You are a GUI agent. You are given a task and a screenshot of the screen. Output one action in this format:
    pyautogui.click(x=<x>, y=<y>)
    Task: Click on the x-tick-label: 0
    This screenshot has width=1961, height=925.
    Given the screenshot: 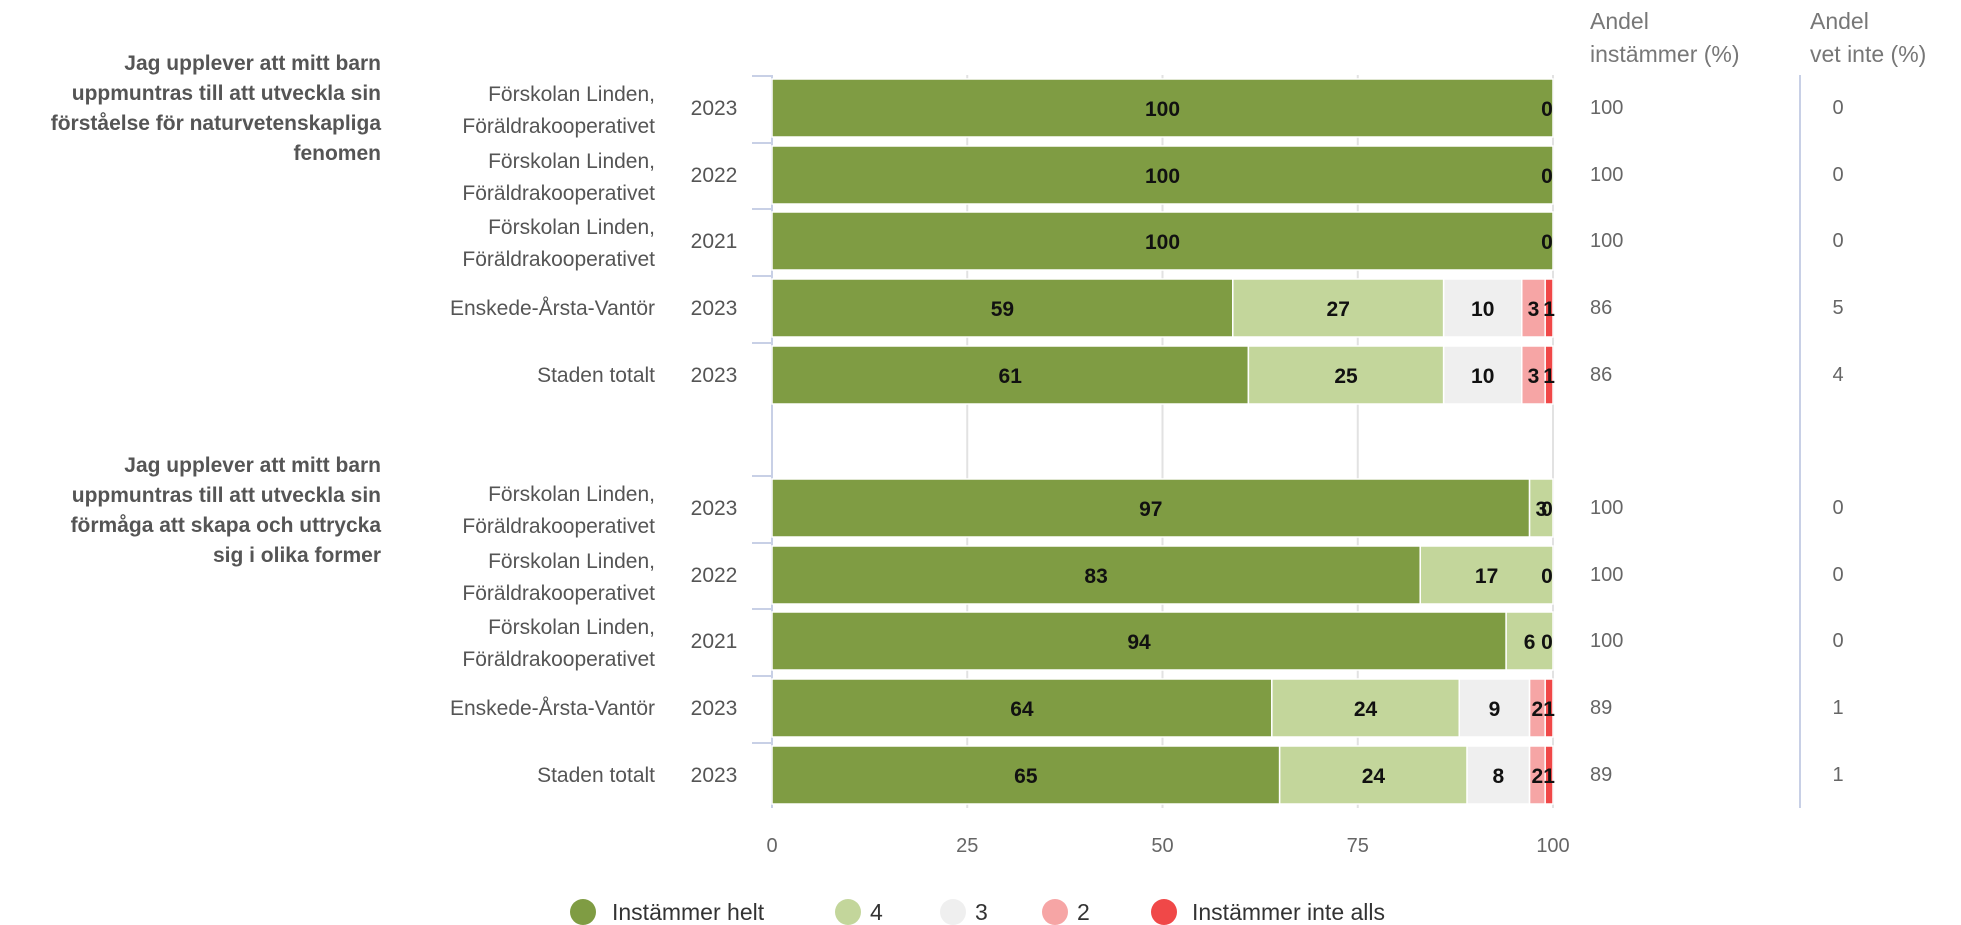 What is the action you would take?
    pyautogui.click(x=771, y=846)
    